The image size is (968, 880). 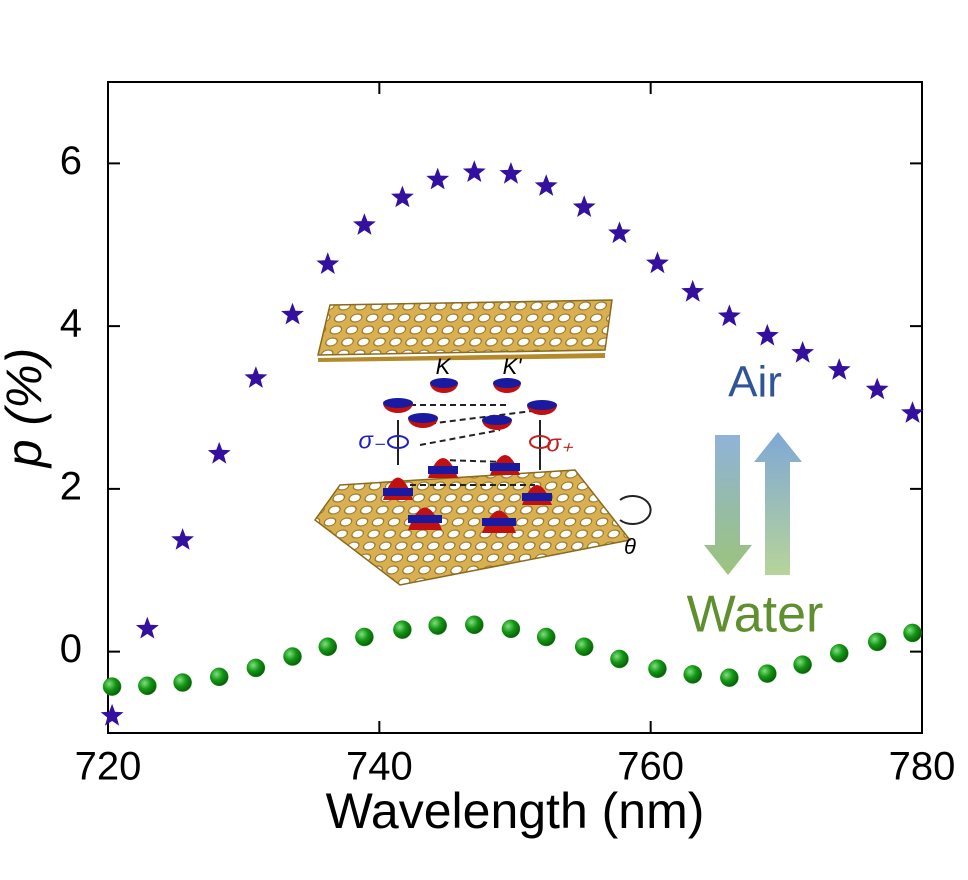 I want to click on y-tick-label: 6, so click(x=71, y=161).